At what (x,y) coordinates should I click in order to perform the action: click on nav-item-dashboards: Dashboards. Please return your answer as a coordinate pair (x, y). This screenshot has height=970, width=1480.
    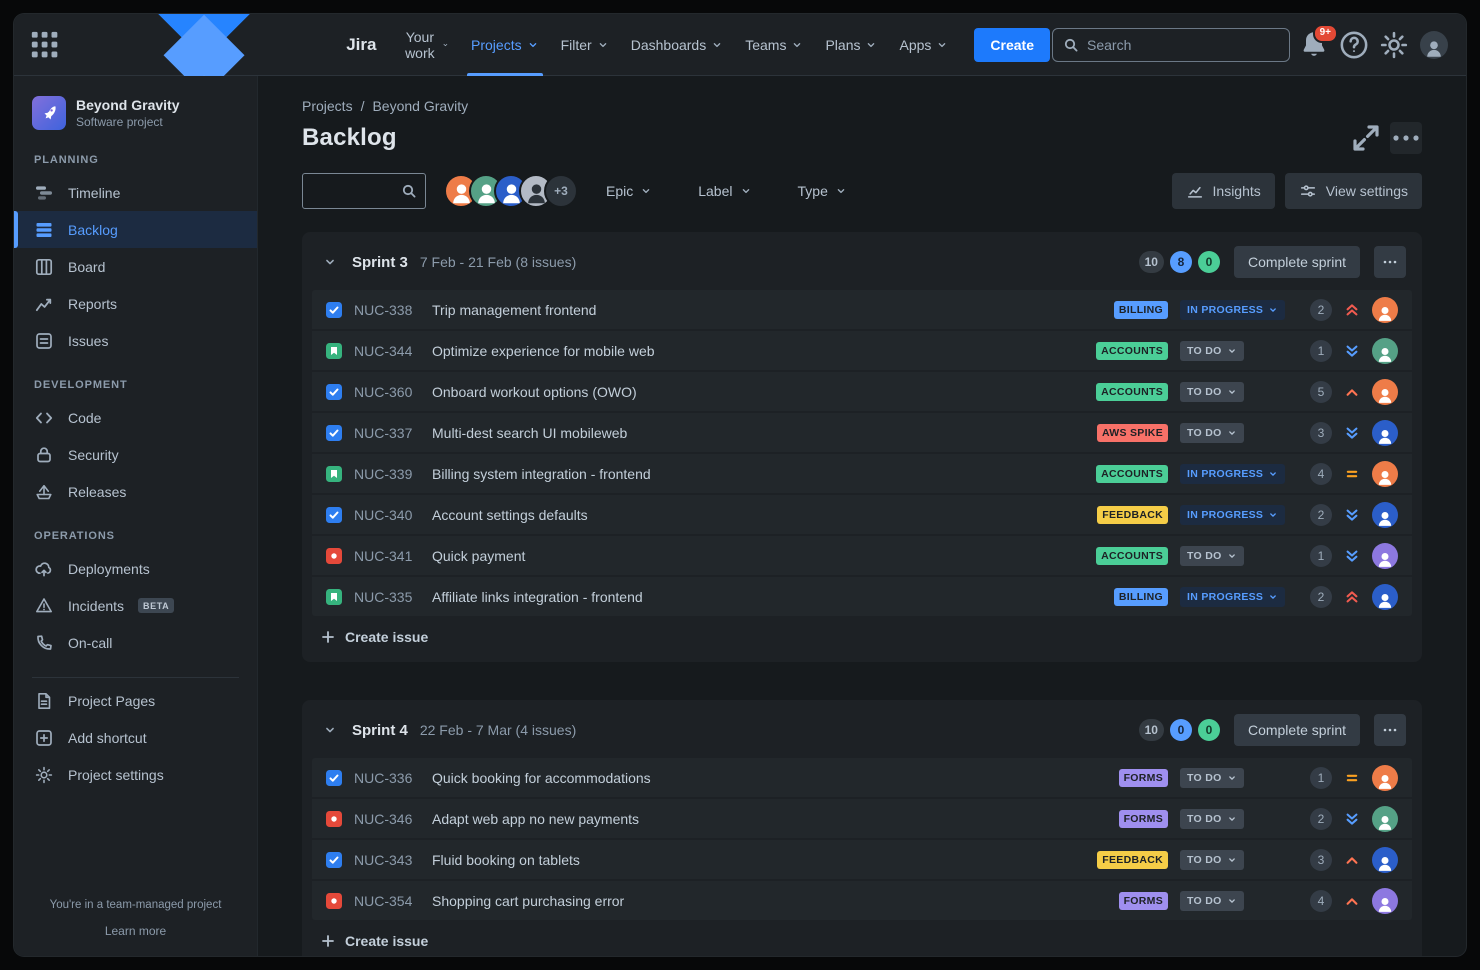
    Looking at the image, I should click on (677, 45).